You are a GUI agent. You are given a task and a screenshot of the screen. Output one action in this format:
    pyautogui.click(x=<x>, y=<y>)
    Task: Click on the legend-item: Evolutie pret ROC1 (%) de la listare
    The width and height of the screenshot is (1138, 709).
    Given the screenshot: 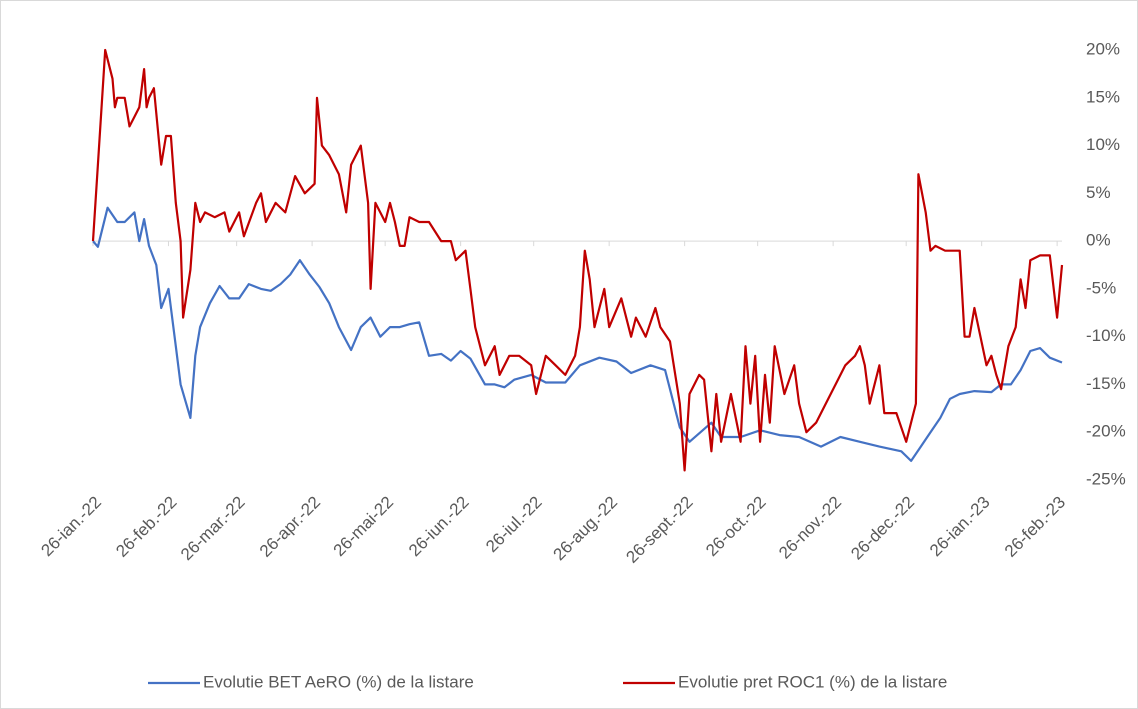 What is the action you would take?
    pyautogui.click(x=785, y=681)
    